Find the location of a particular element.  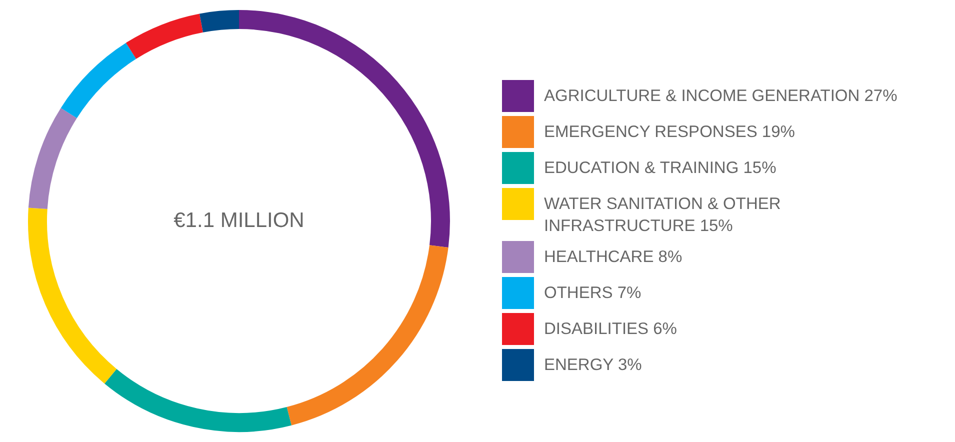

legend-label: OTHERS 7% is located at coordinates (593, 293).